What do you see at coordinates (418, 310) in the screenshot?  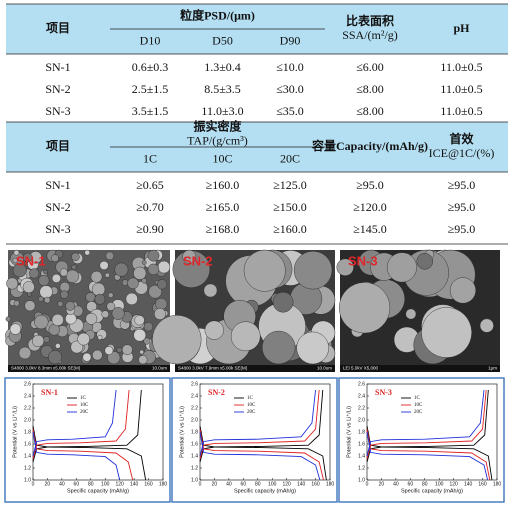 I see `sem-image: LEI 5.0kV X5,000 1μm SN-3` at bounding box center [418, 310].